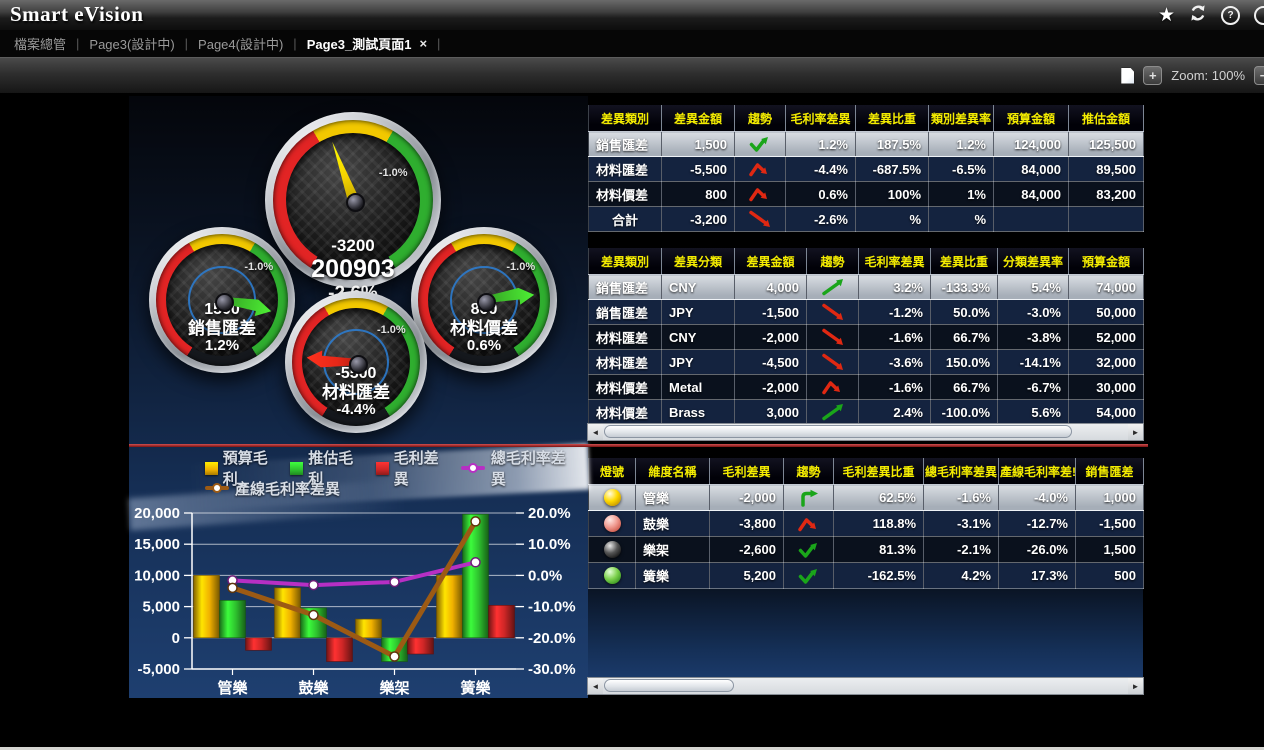  What do you see at coordinates (780, 337) in the screenshot?
I see `cell-text: -2,000` at bounding box center [780, 337].